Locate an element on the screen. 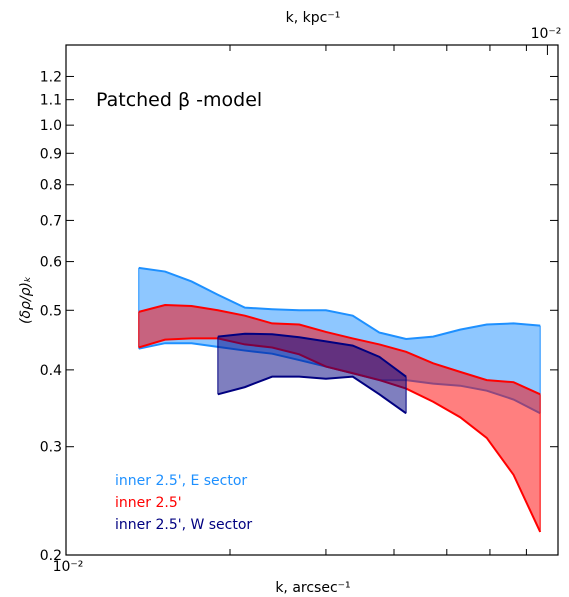 The width and height of the screenshot is (569, 597). top-axis-scale-label: 10⁻² is located at coordinates (546, 34).